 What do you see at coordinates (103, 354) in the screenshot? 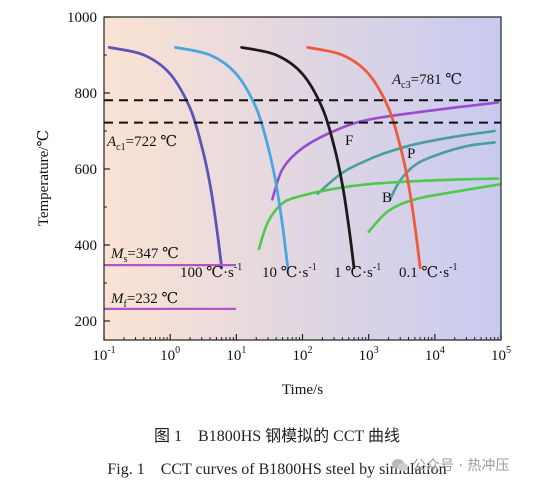
I see `x-tick-label: 10⁻¹` at bounding box center [103, 354].